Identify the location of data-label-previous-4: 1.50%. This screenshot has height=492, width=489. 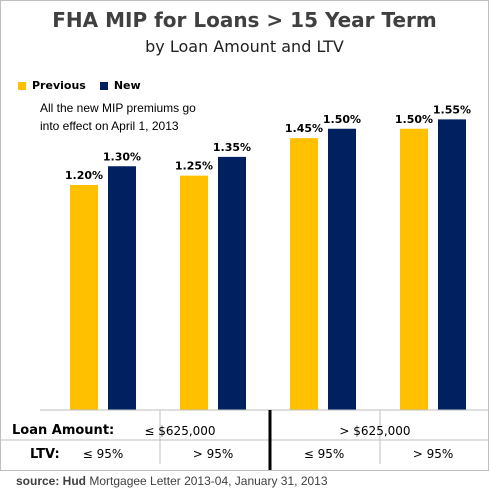
(414, 119).